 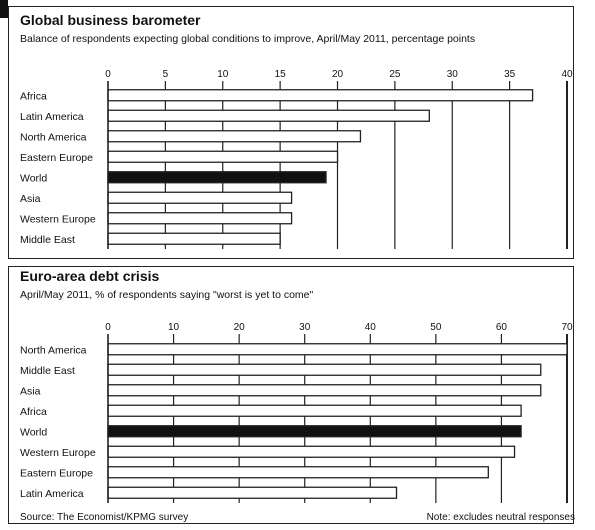 I want to click on x-tick-label: 25, so click(x=395, y=74).